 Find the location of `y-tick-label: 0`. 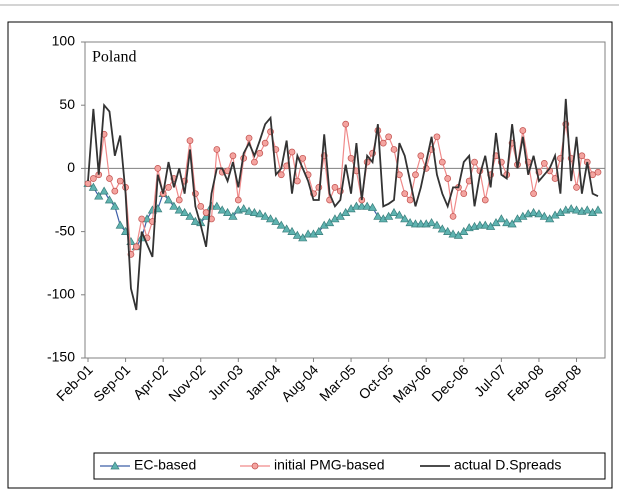

y-tick-label: 0 is located at coordinates (71, 167).